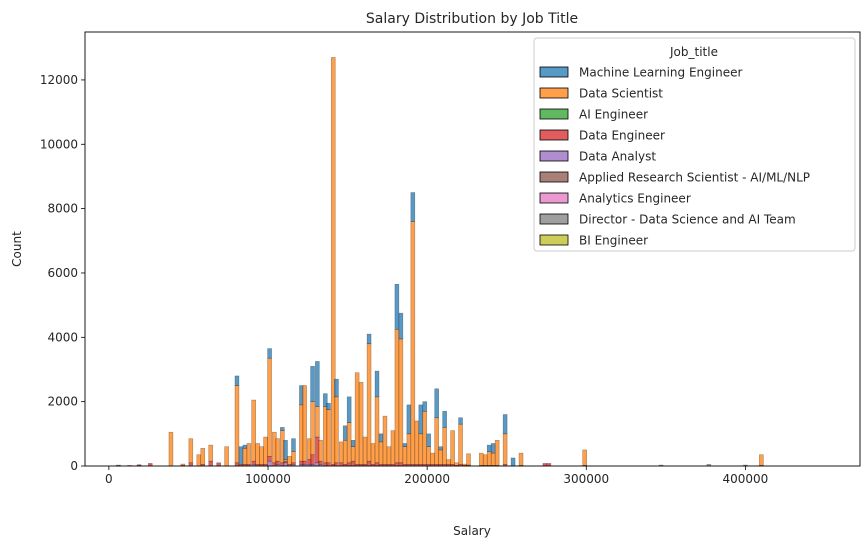 The height and width of the screenshot is (551, 868). I want to click on legend-swatch-director-data-science-and-ai-team, so click(554, 219).